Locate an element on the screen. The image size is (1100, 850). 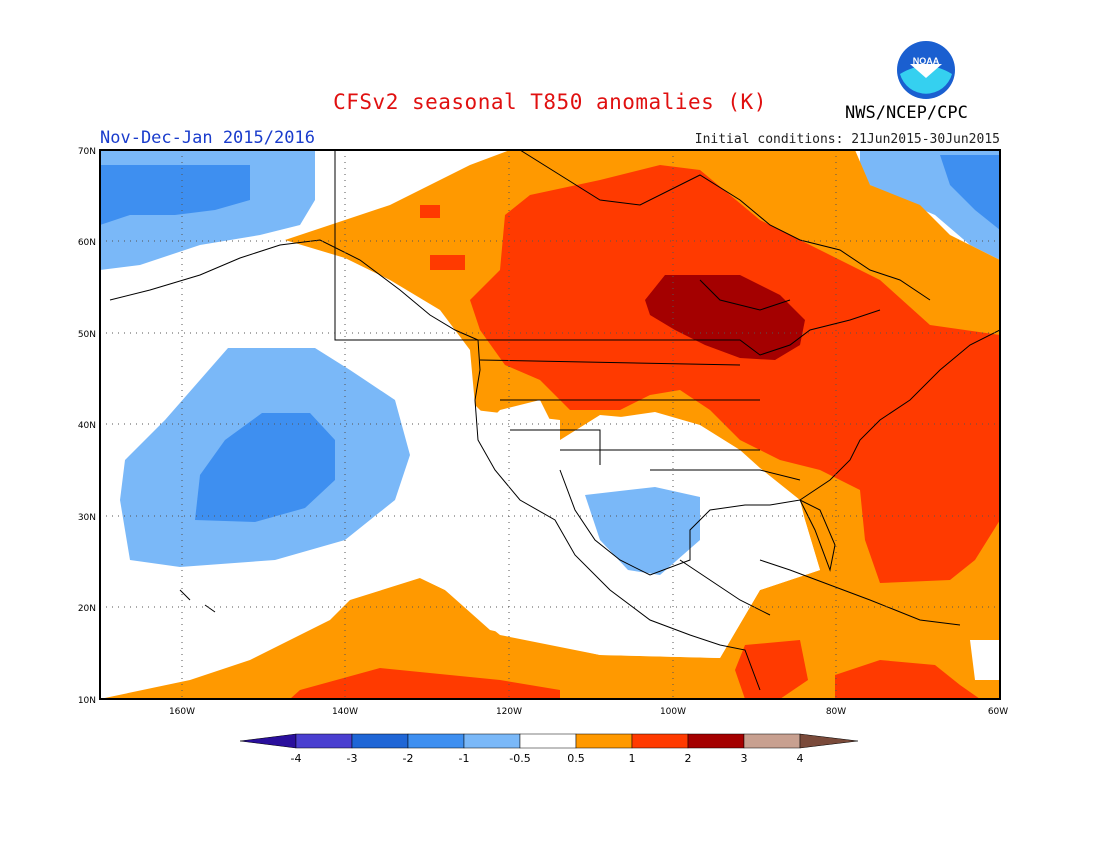
lon-label: 60W is located at coordinates (998, 712).